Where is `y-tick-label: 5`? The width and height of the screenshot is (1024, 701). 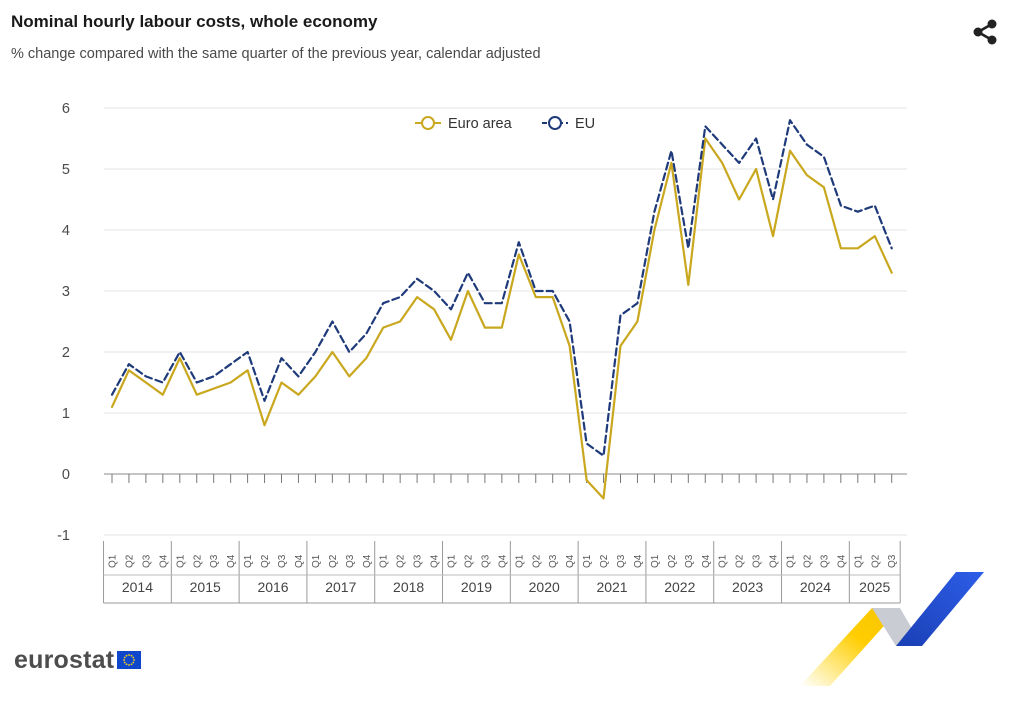
y-tick-label: 5 is located at coordinates (66, 170).